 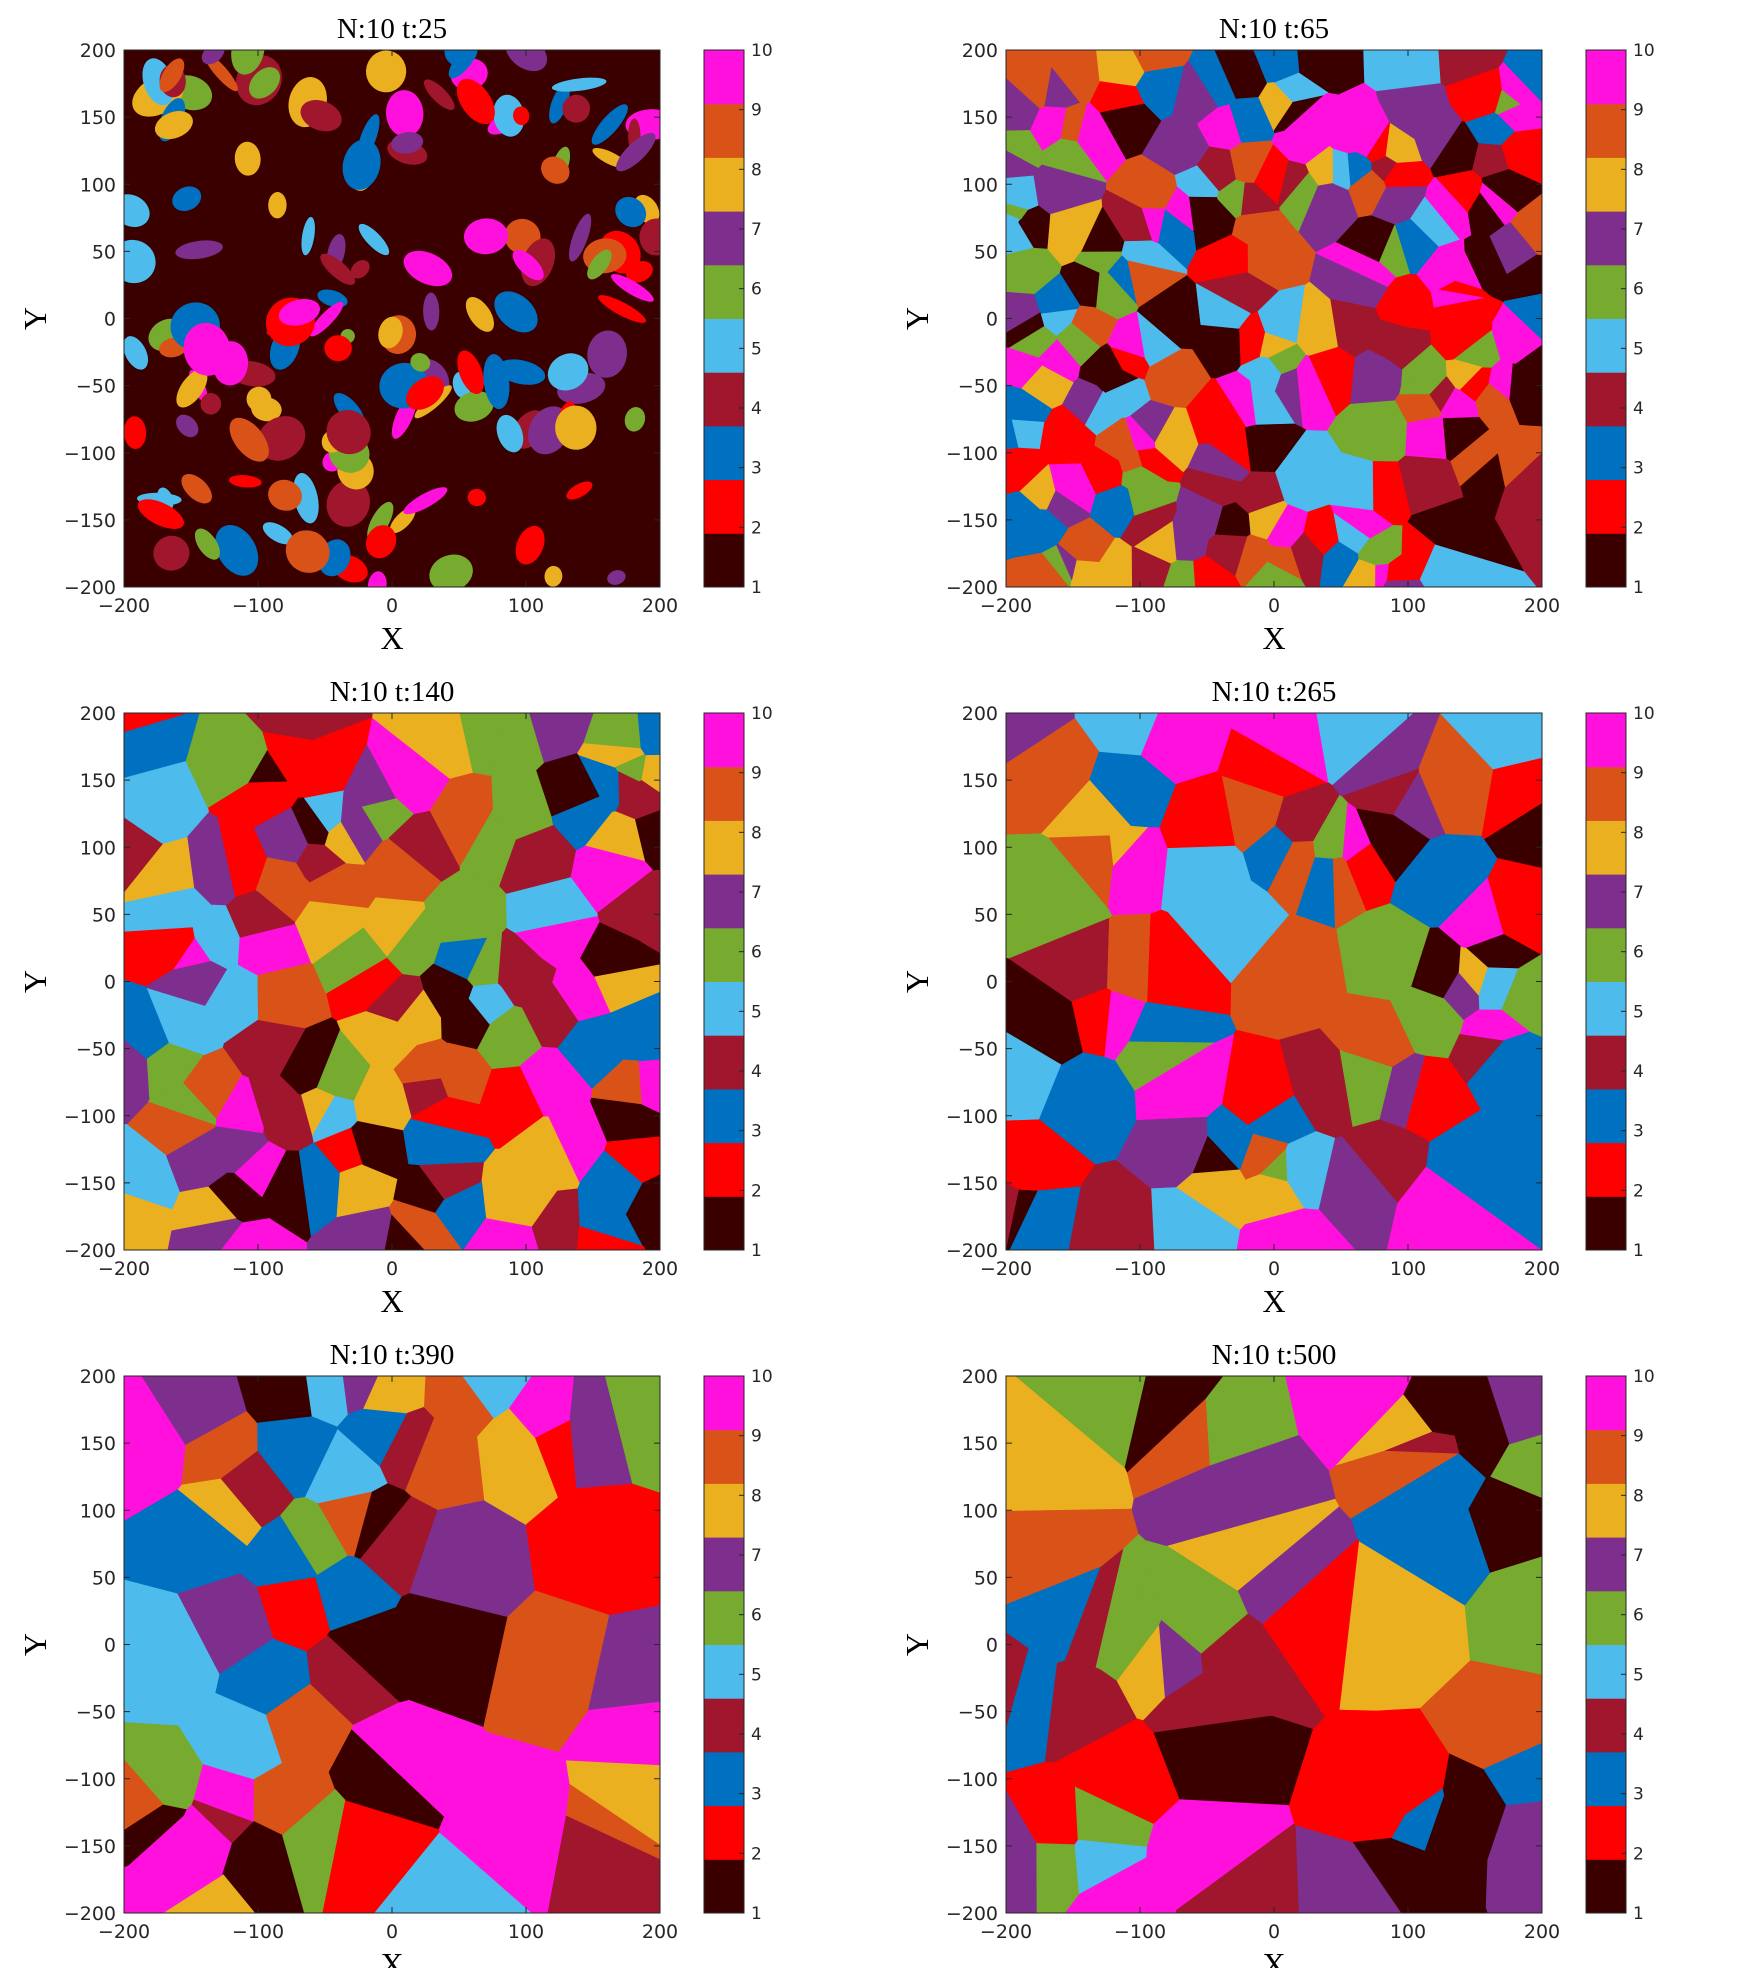 What do you see at coordinates (90, 1914) in the screenshot?
I see `y-tick-label: −200` at bounding box center [90, 1914].